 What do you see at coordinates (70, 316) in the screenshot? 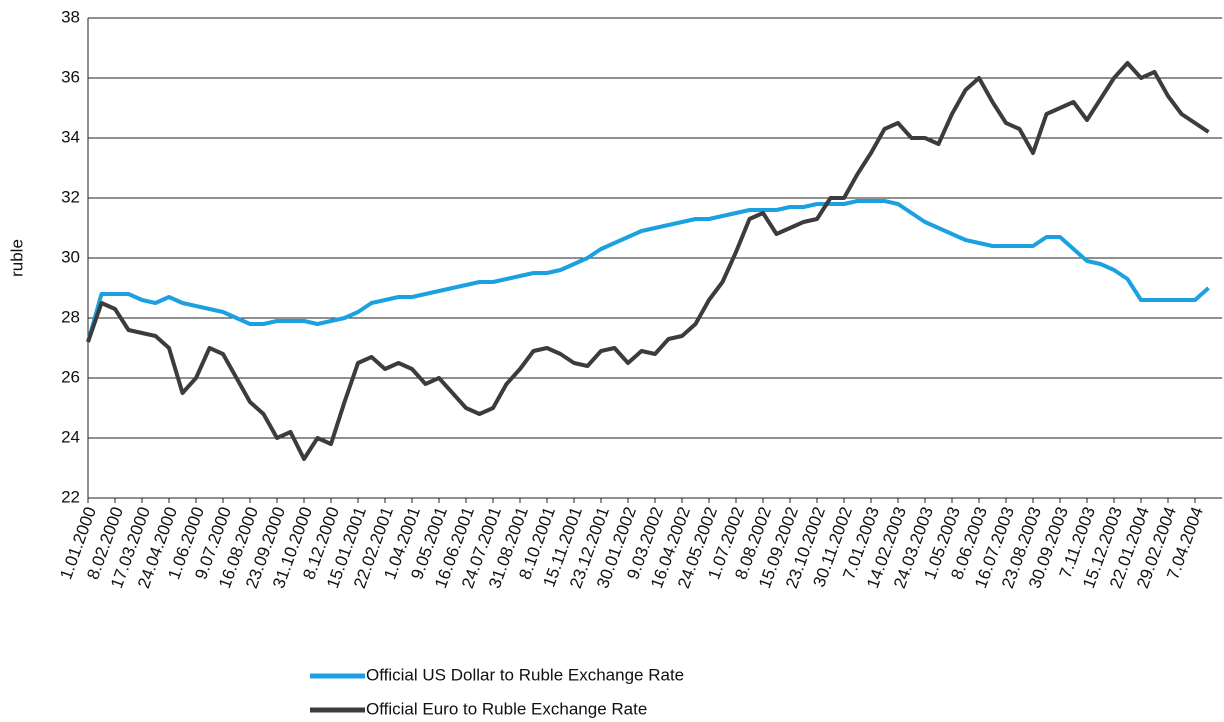
I see `y-tick-label: 28` at bounding box center [70, 316].